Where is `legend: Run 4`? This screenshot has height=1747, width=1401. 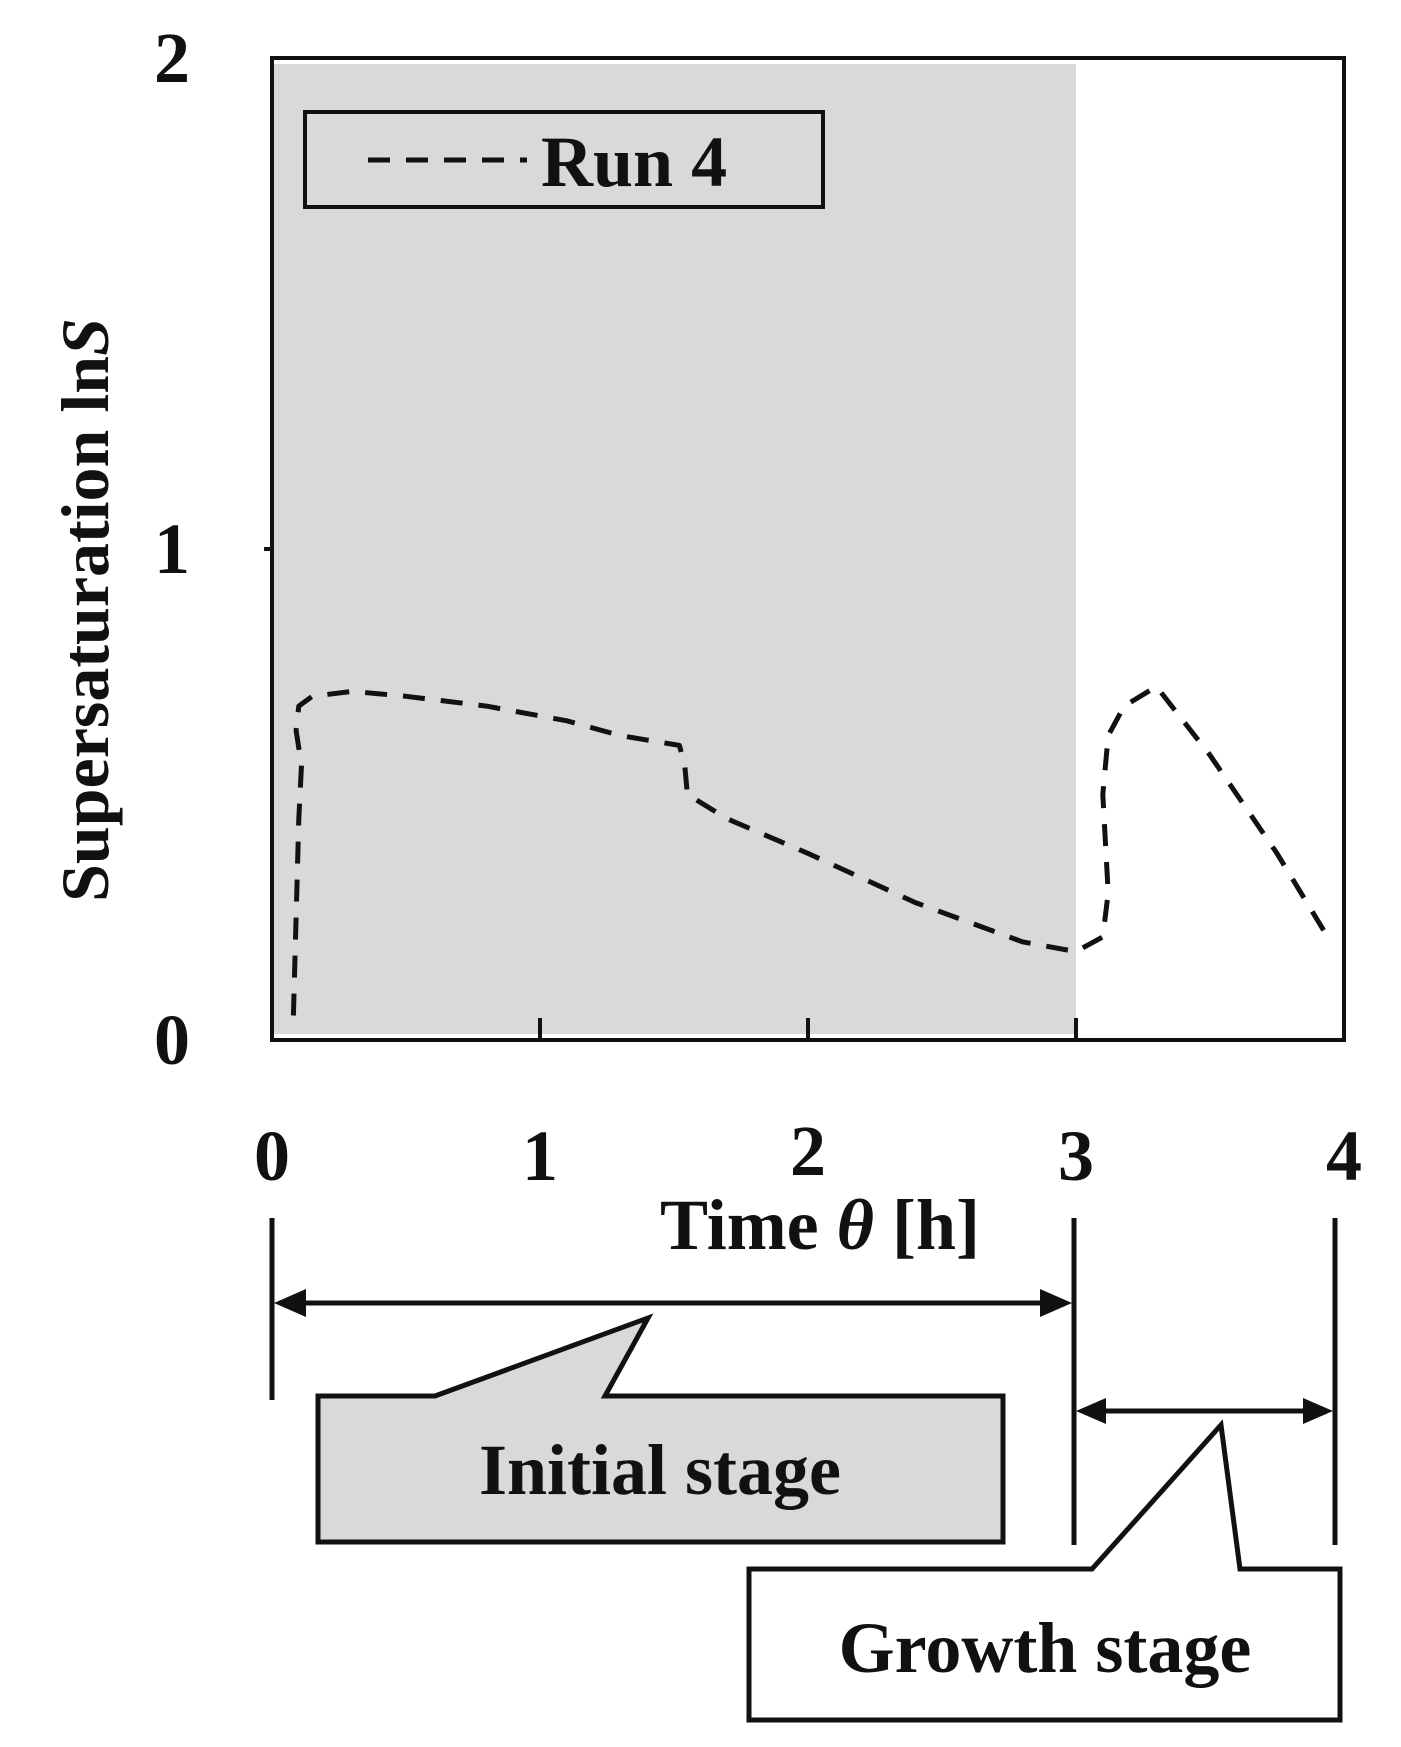 legend: Run 4 is located at coordinates (564, 159).